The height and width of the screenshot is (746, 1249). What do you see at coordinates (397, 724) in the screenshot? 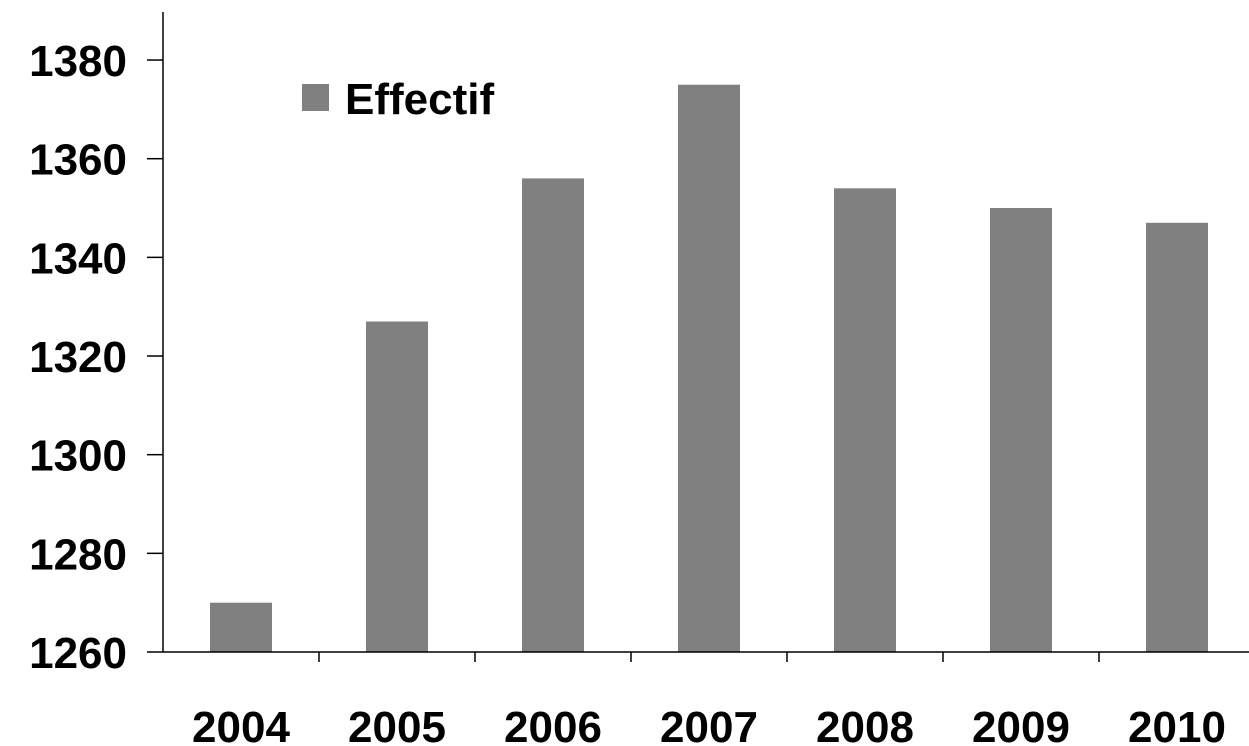
I see `x-tick-label-2005: 2005` at bounding box center [397, 724].